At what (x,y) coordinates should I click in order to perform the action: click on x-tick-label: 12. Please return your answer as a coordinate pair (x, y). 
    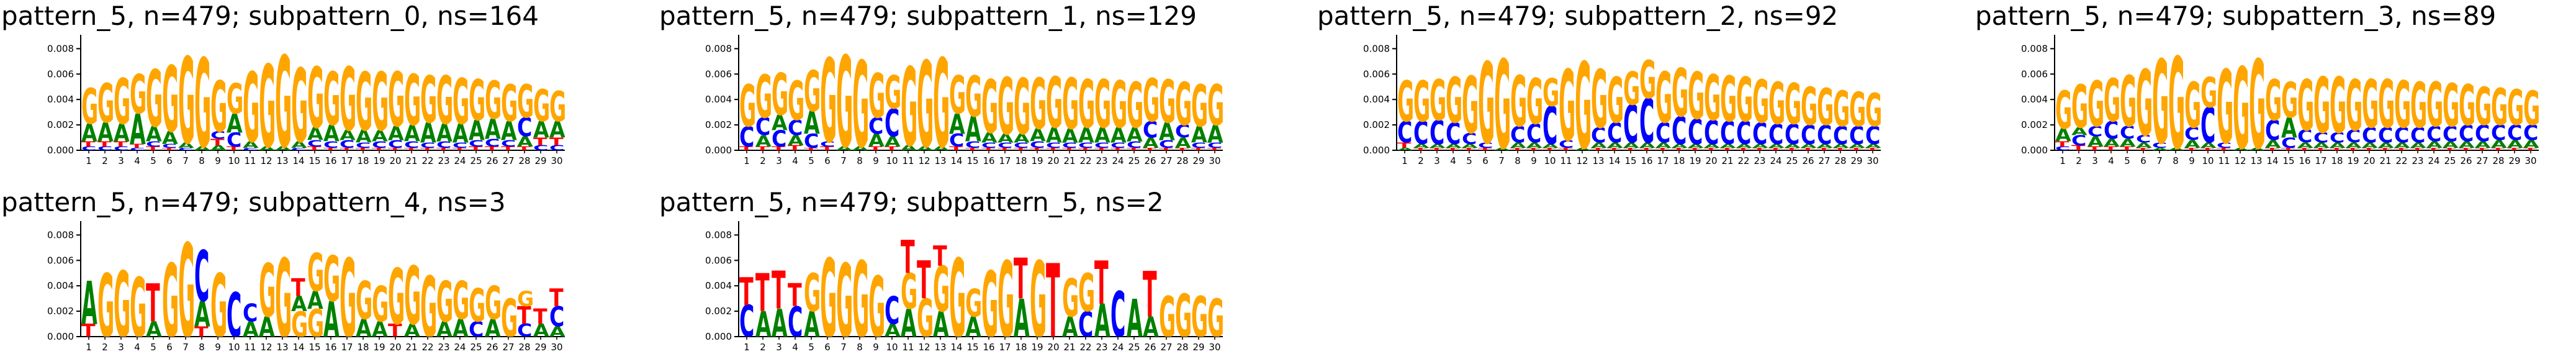
    Looking at the image, I should click on (1582, 160).